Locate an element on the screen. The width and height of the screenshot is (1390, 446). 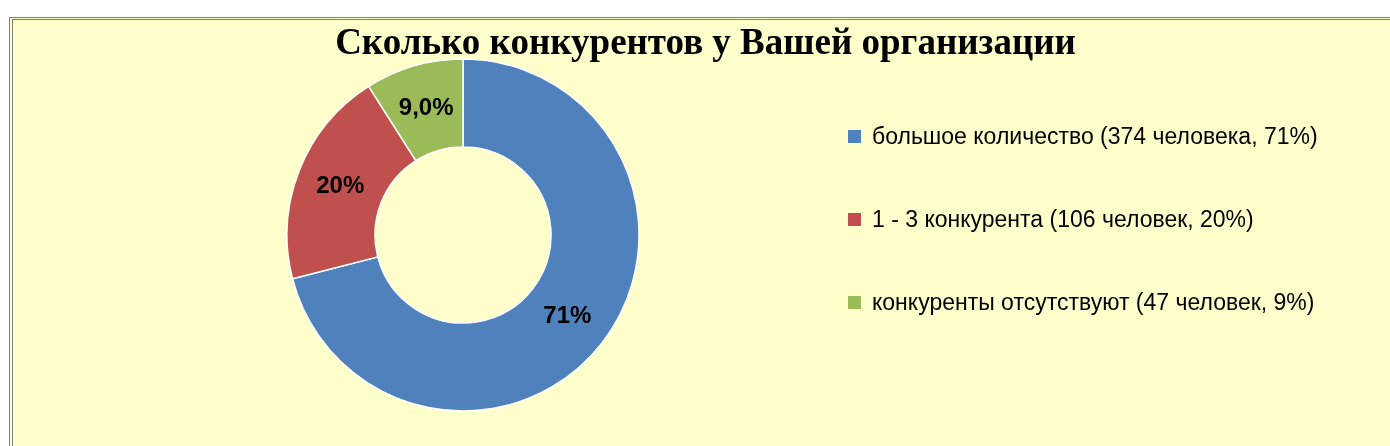
chart-title: Сколько конкурентов у Вашей организации is located at coordinates (705, 41).